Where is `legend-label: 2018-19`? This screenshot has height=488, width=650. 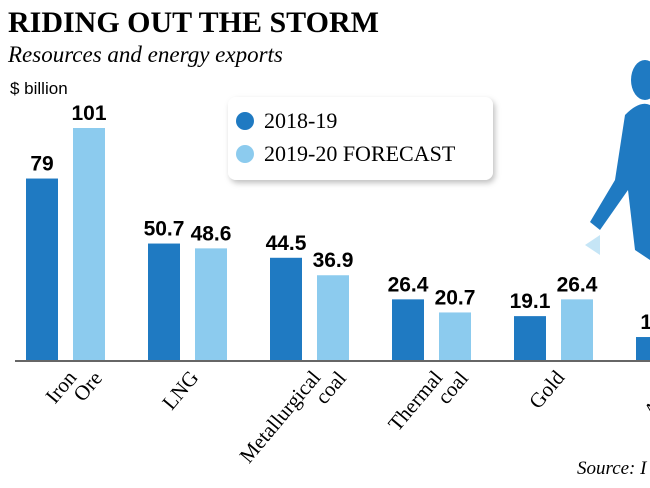
legend-label: 2018-19 is located at coordinates (300, 120).